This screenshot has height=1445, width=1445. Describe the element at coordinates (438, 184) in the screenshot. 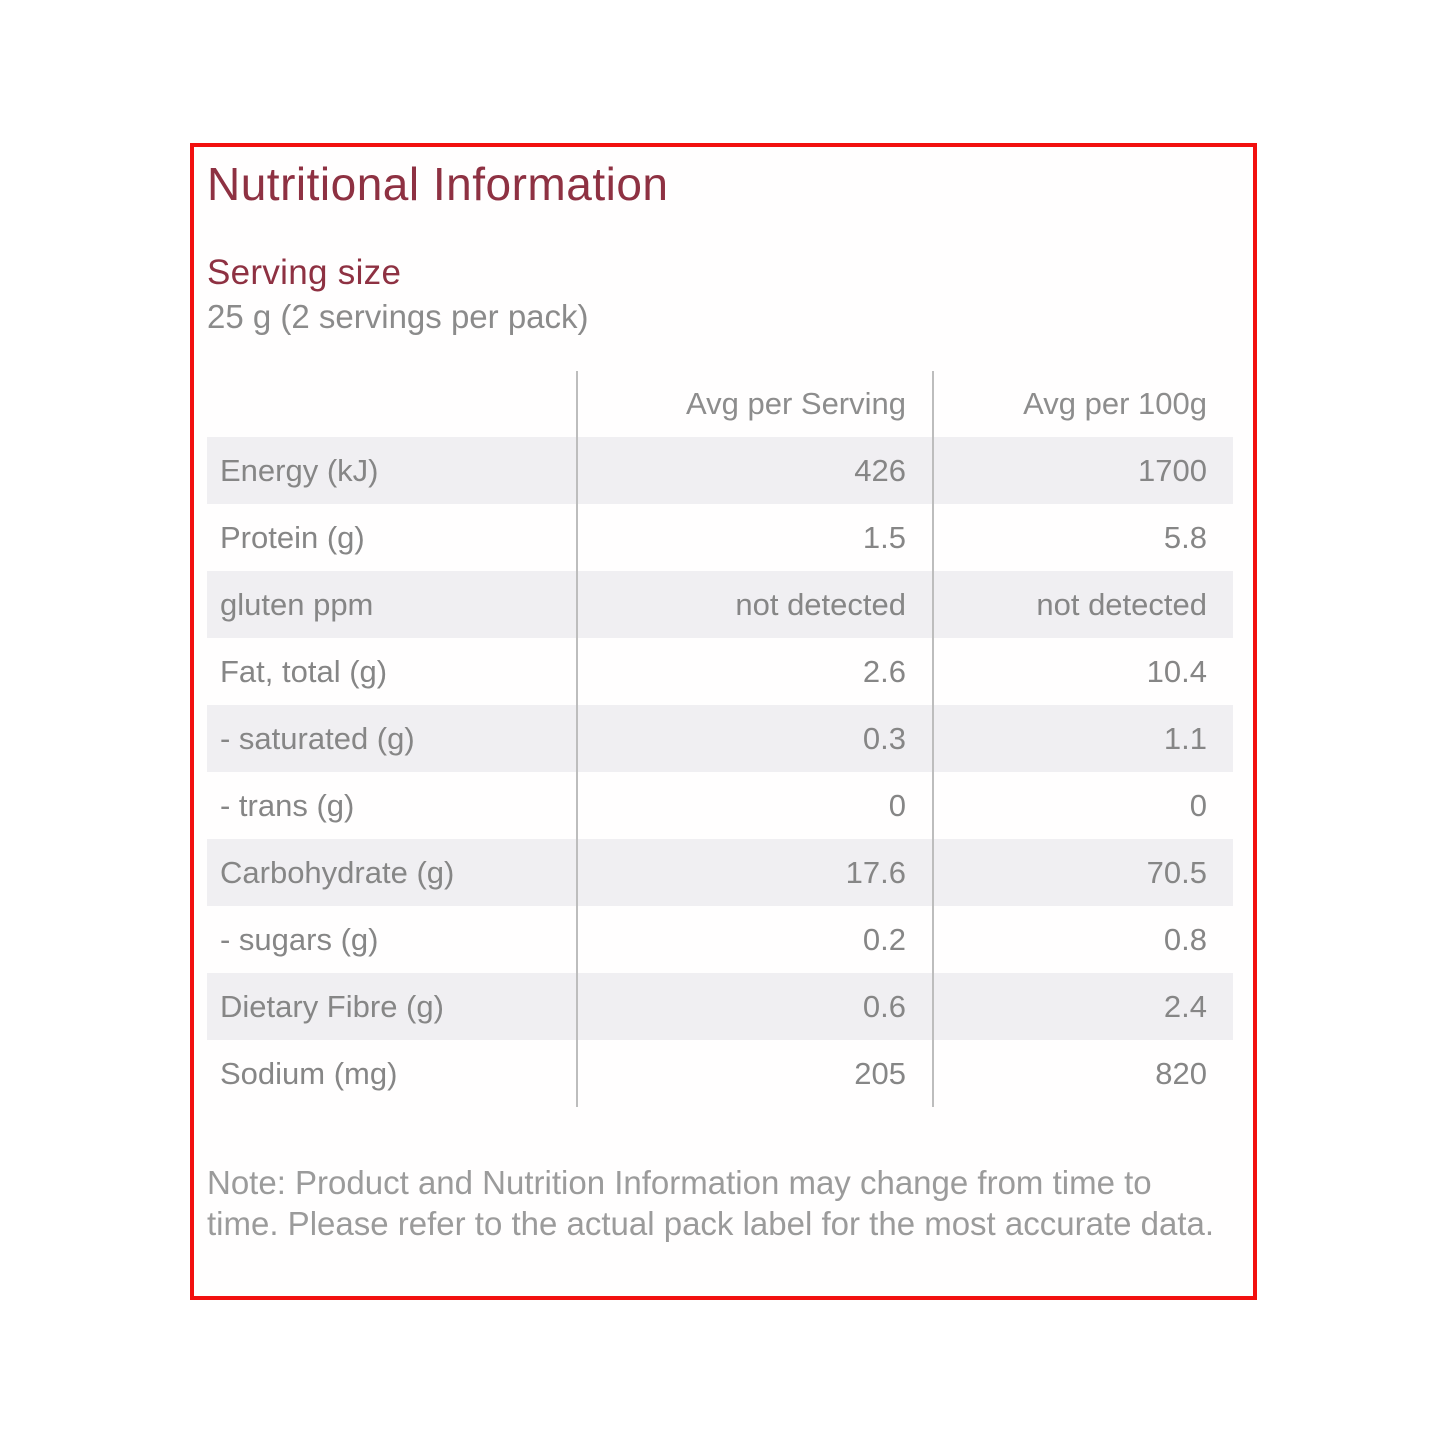

I see `panel-title: Nutritional Information` at that location.